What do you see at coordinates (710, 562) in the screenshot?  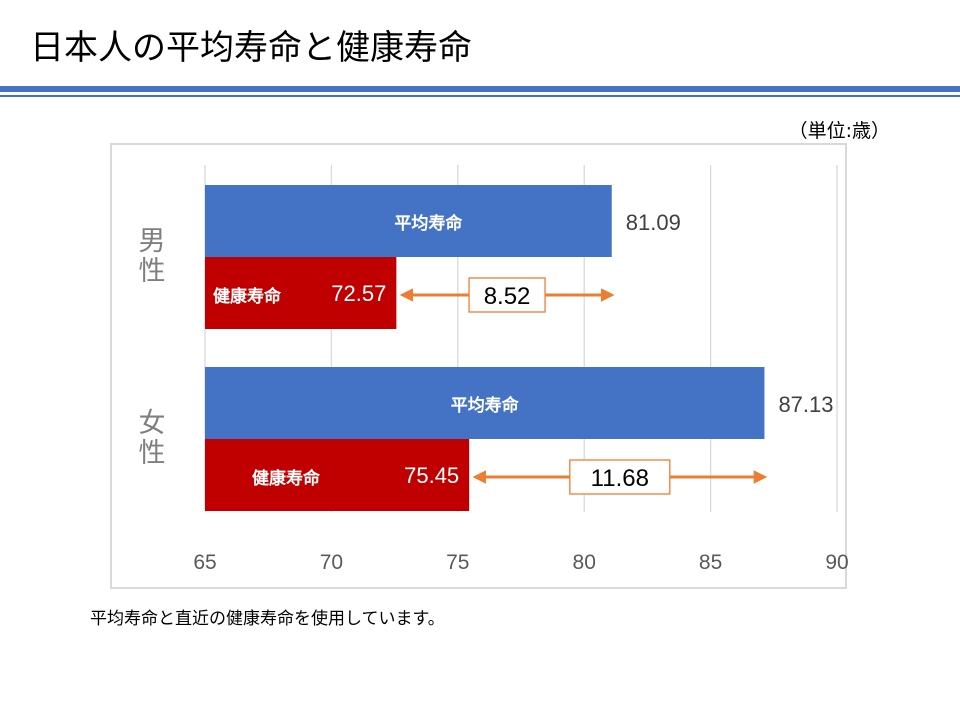 I see `x-tick-label: 85` at bounding box center [710, 562].